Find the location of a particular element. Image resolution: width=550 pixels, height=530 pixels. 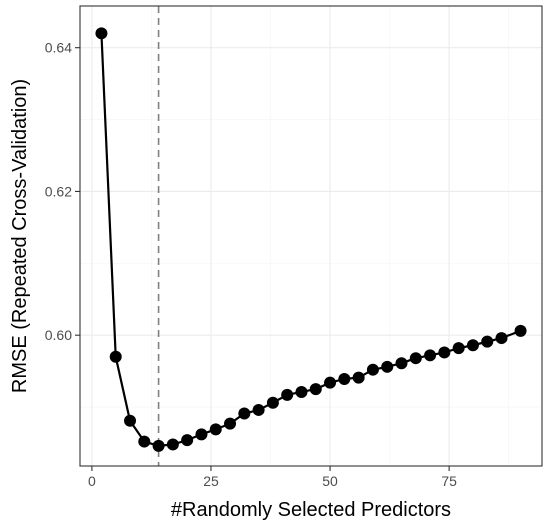

x-tick-label: 75 is located at coordinates (449, 481).